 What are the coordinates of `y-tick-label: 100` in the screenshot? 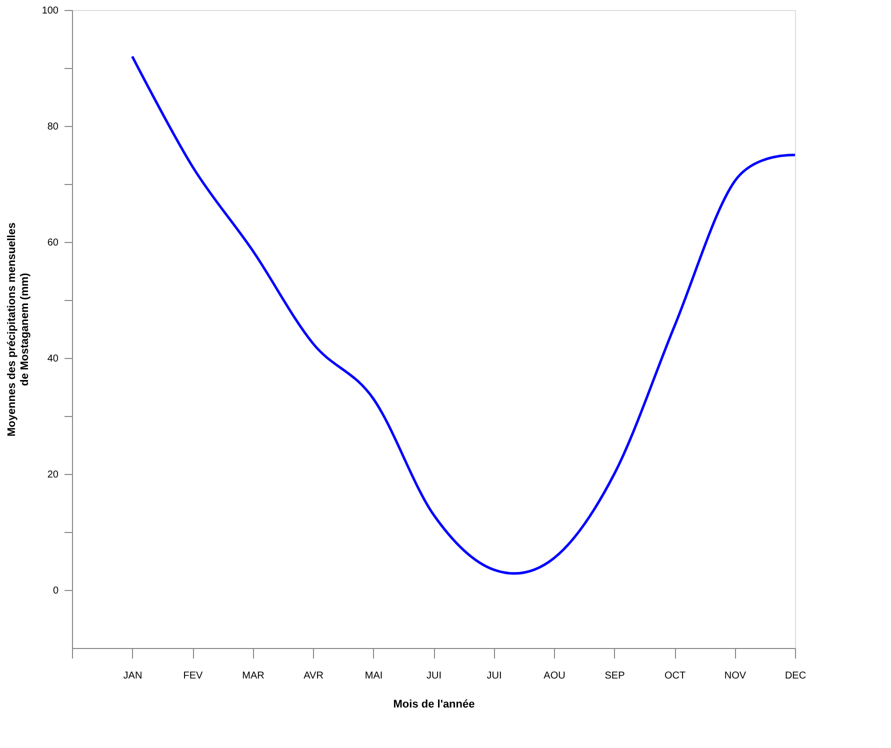 It's located at (50, 11).